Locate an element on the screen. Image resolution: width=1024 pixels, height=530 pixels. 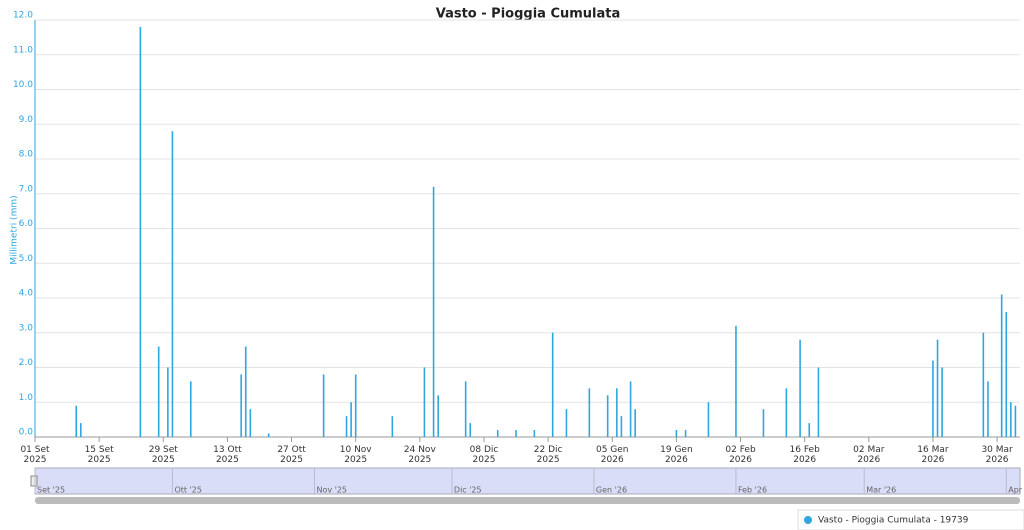
x-tick-label: 16 Feb 2026 is located at coordinates (805, 455).